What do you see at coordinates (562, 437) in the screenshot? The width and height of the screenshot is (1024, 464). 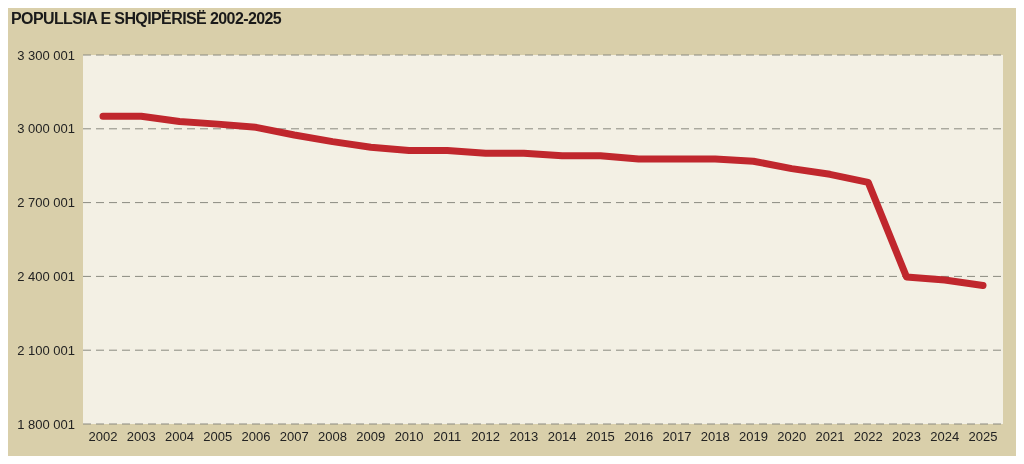 I see `x-tick-label: 2014` at bounding box center [562, 437].